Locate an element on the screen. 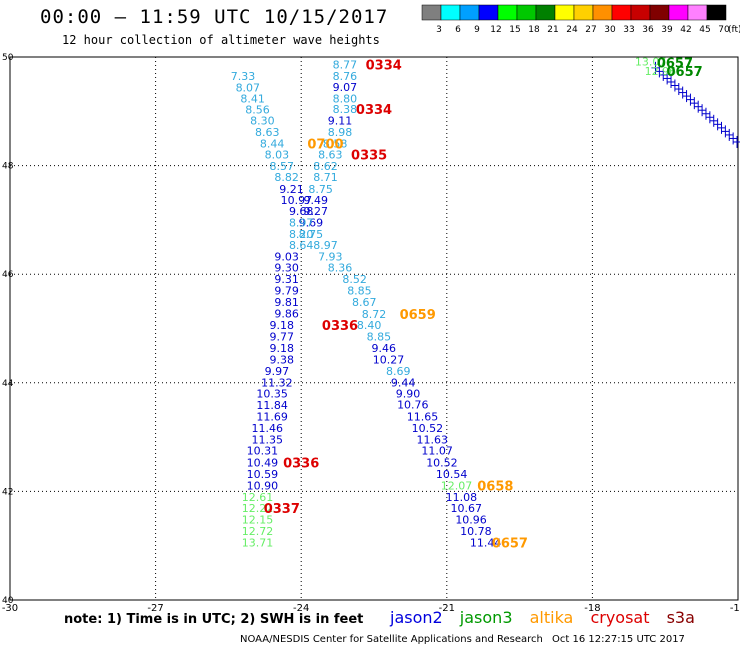 The width and height of the screenshot is (740, 650). swh-value: 9.07 is located at coordinates (345, 87).